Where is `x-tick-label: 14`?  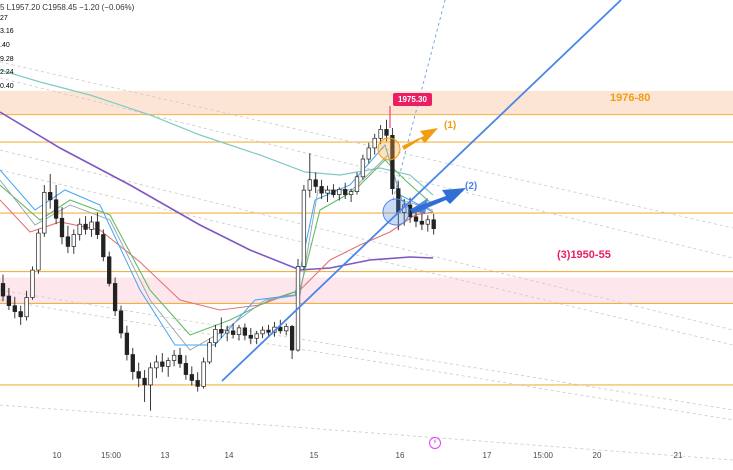
x-tick-label: 14 is located at coordinates (229, 455).